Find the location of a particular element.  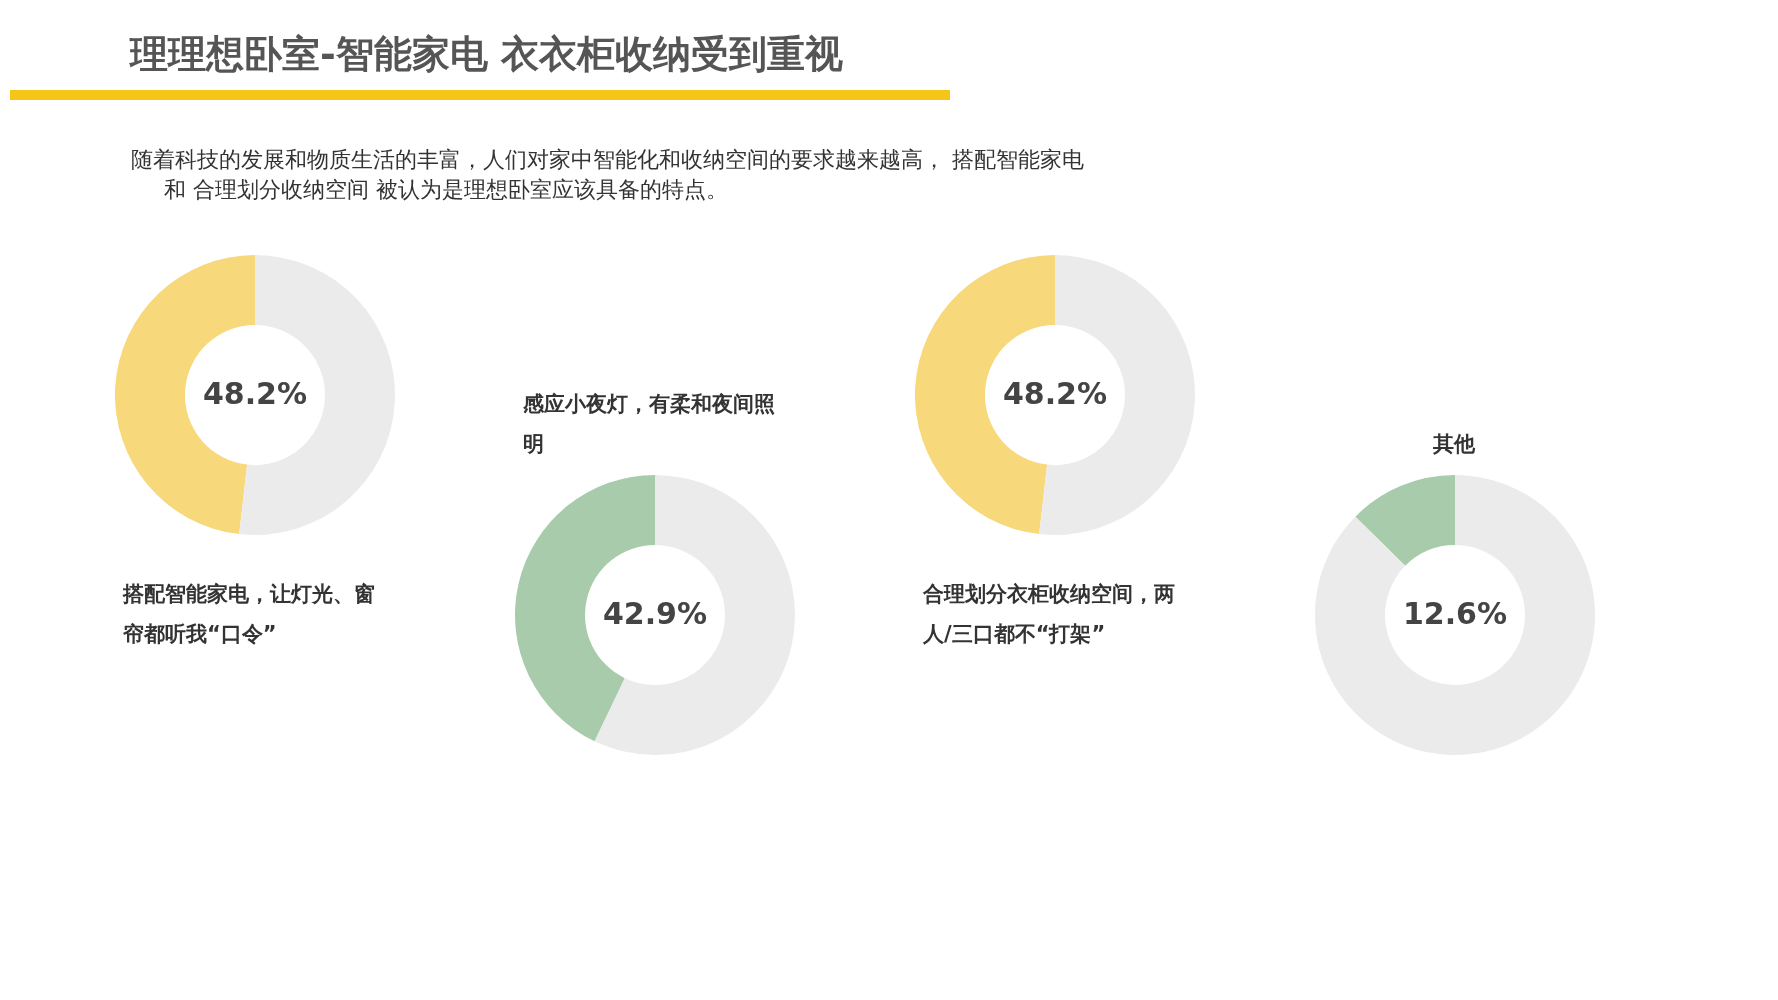

slice-label: 搭配智能家电，让灯光、窗帘都听我“口令” is located at coordinates (248, 614).